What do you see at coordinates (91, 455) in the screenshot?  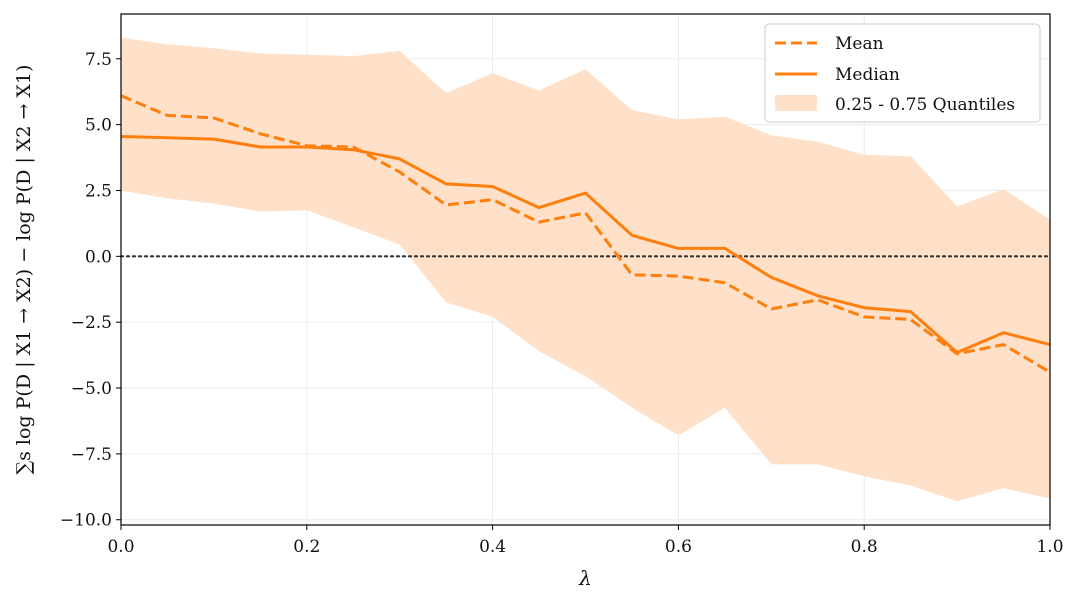 I see `y-tick-label: −7.5` at bounding box center [91, 455].